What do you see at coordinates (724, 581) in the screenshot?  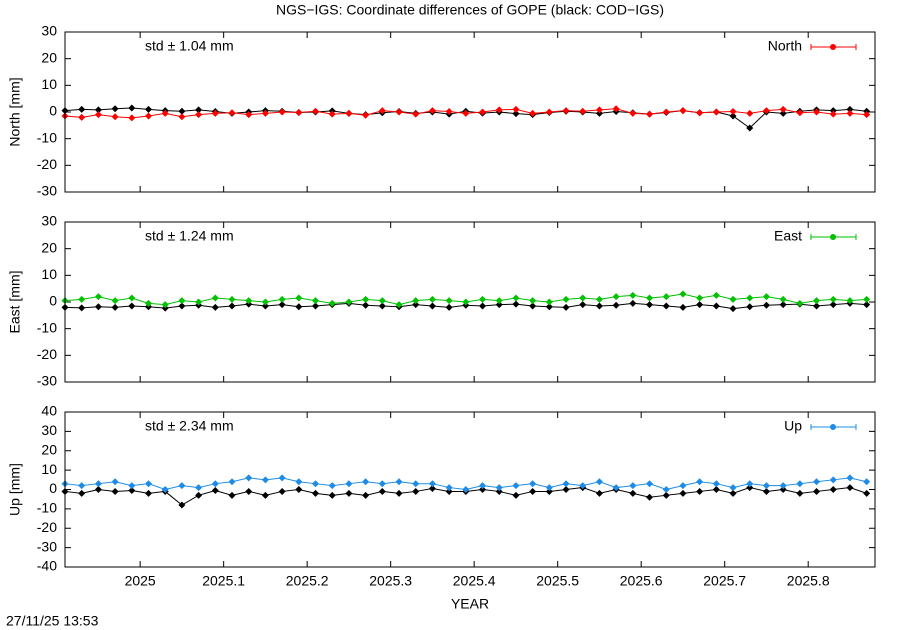 I see `x-tick-label: 2025.7` at bounding box center [724, 581].